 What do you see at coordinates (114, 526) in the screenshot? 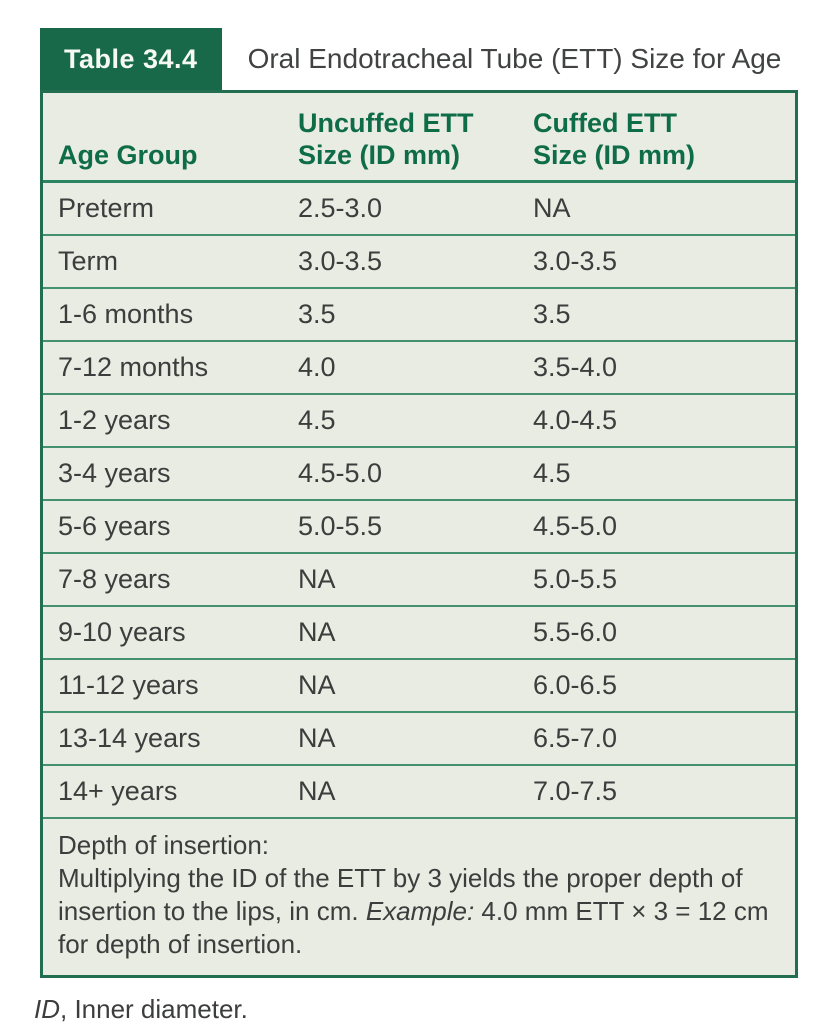
I see `age-cell: 5-6 years` at bounding box center [114, 526].